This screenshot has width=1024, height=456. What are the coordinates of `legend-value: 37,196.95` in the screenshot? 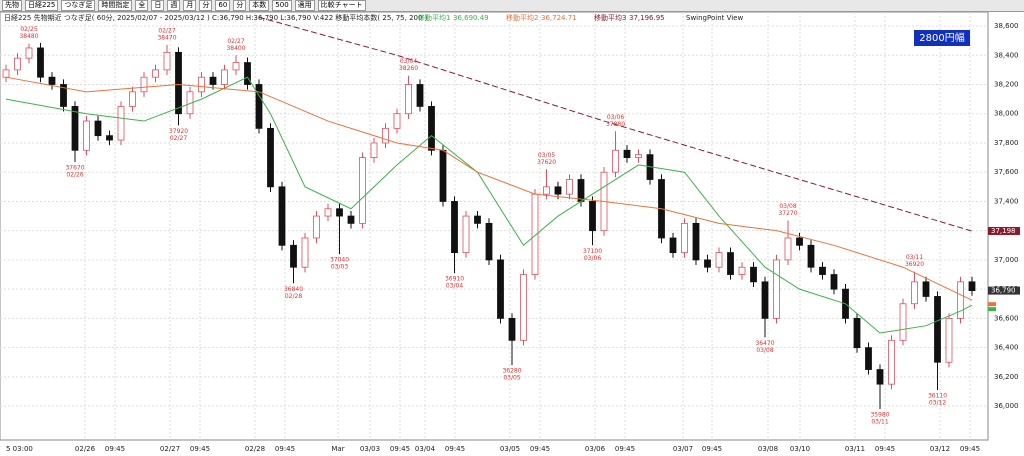 It's located at (647, 18).